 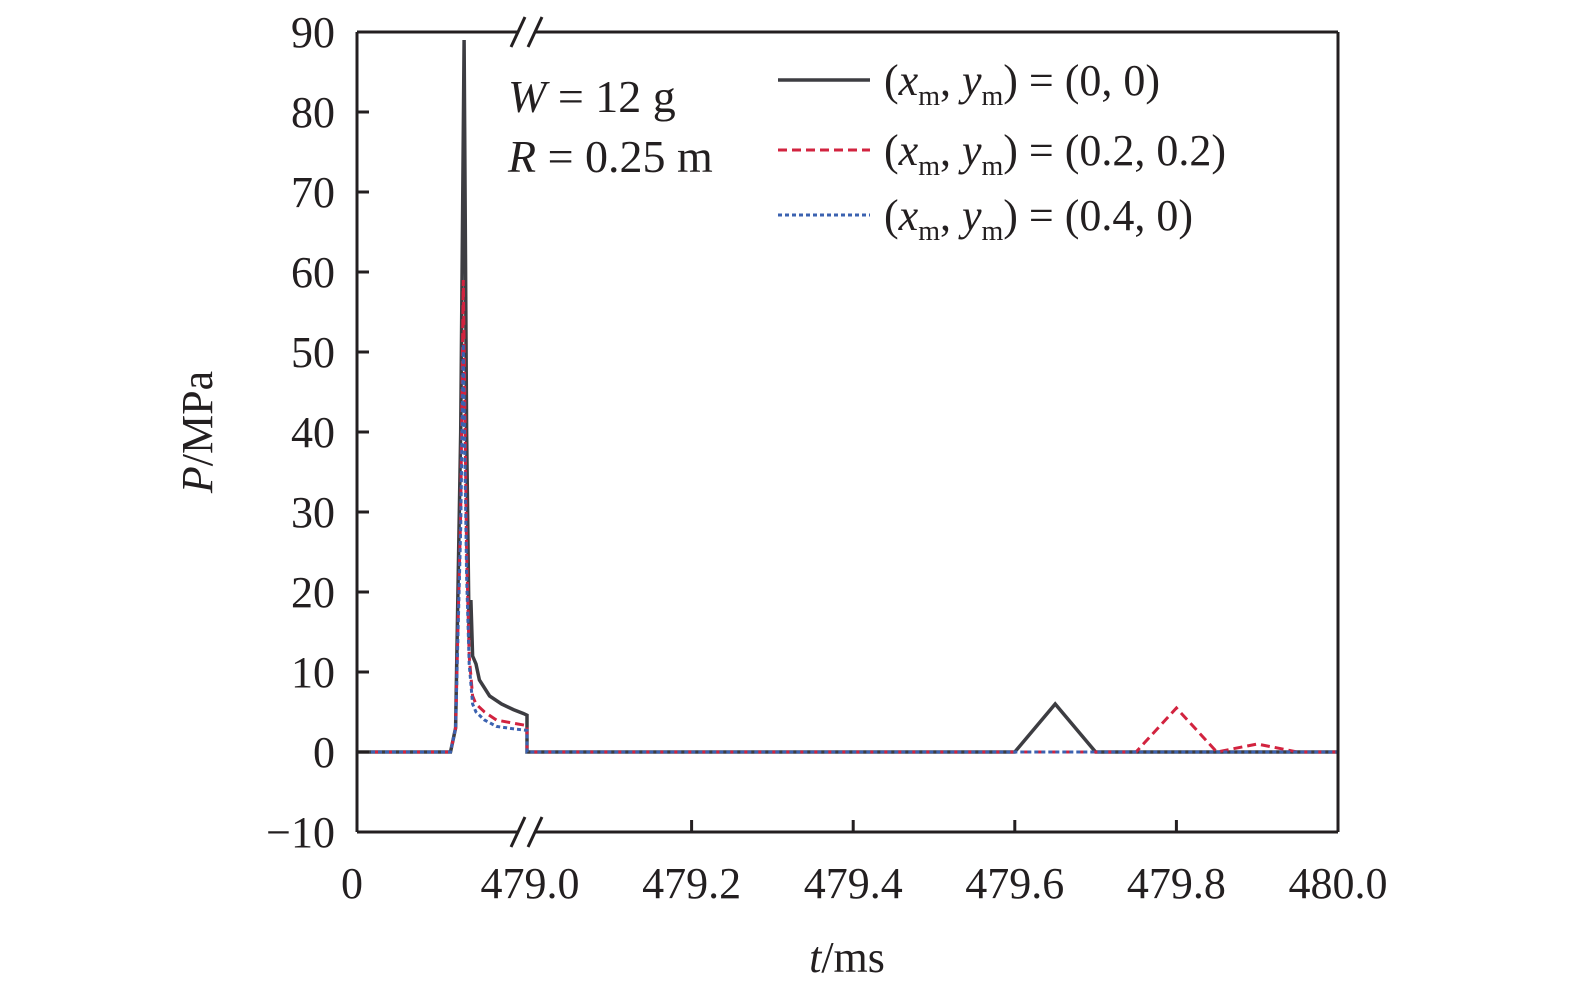 I want to click on y-tick-label: 60, so click(x=313, y=272).